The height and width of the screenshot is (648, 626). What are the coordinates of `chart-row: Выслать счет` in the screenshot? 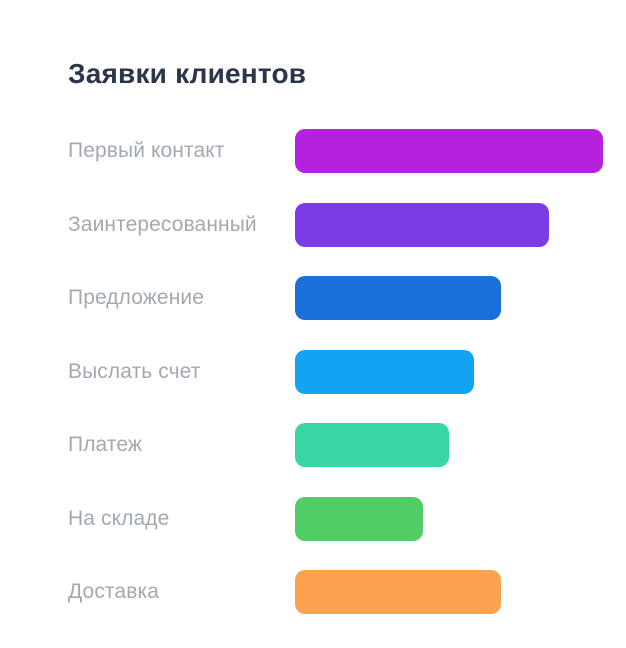 It's located at (347, 371).